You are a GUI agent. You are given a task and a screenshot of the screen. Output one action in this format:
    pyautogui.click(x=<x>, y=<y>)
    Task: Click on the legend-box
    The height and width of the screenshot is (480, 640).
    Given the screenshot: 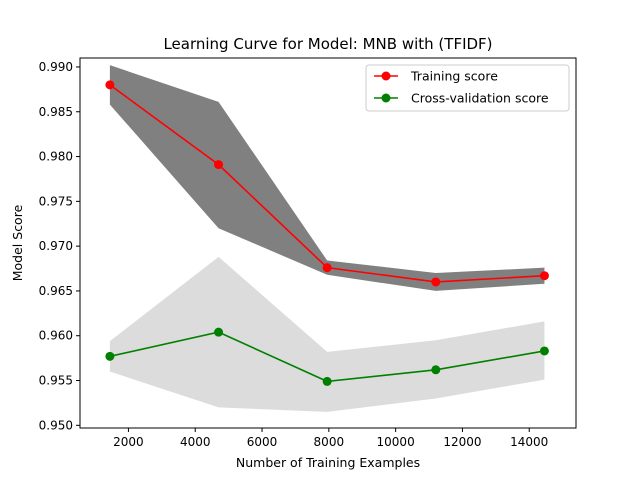 What is the action you would take?
    pyautogui.click(x=467, y=88)
    